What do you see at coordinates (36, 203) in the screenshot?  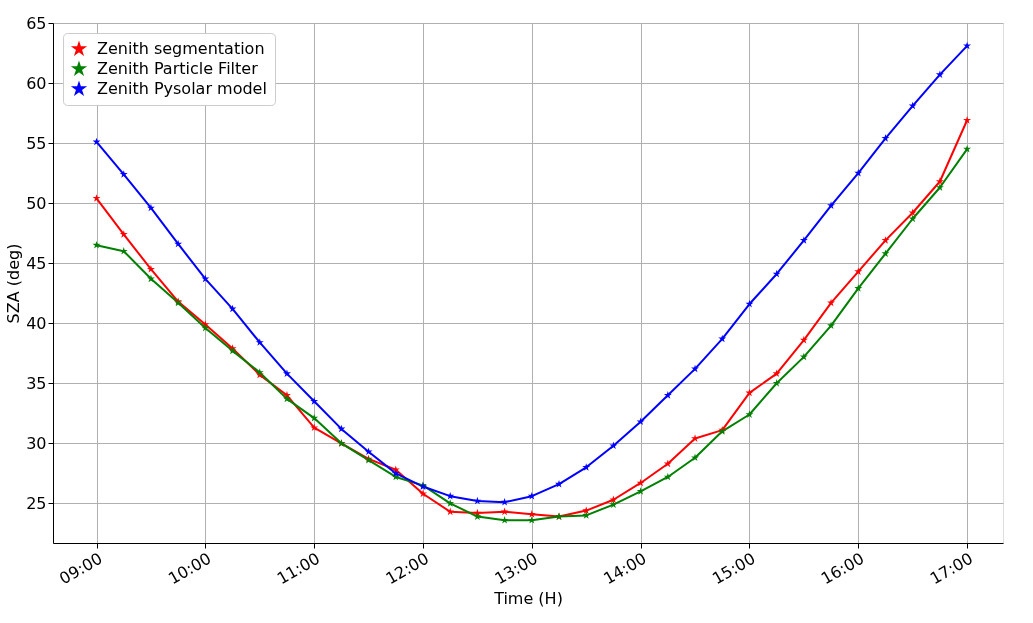 I see `y-tick-label: 50` at bounding box center [36, 203].